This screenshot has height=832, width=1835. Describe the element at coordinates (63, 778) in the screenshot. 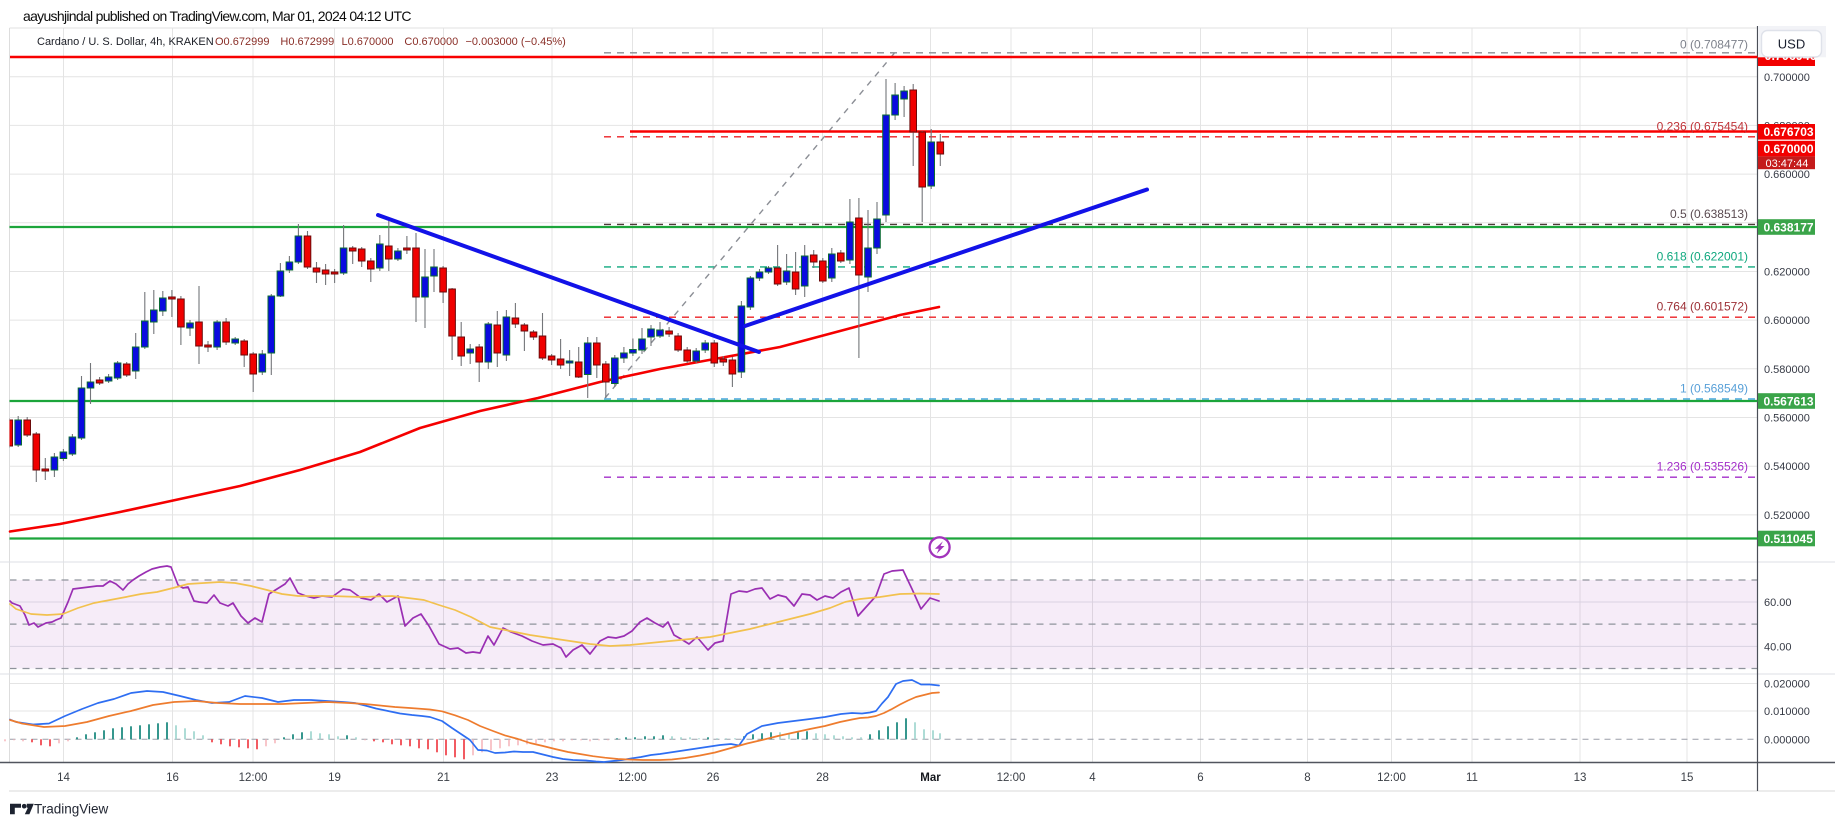

I see `svg-text: 14` at that location.